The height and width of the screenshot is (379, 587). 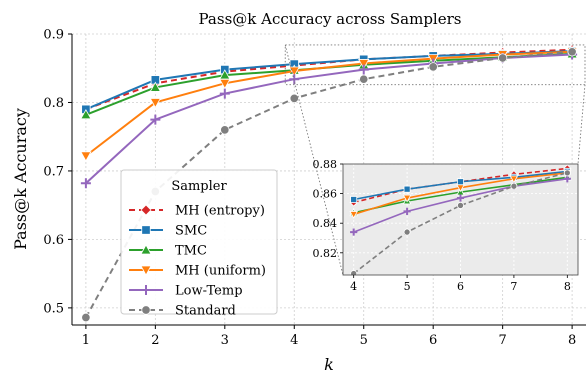 What do you see at coordinates (220, 271) in the screenshot?
I see `legend-label: MH (uniform)` at bounding box center [220, 271].